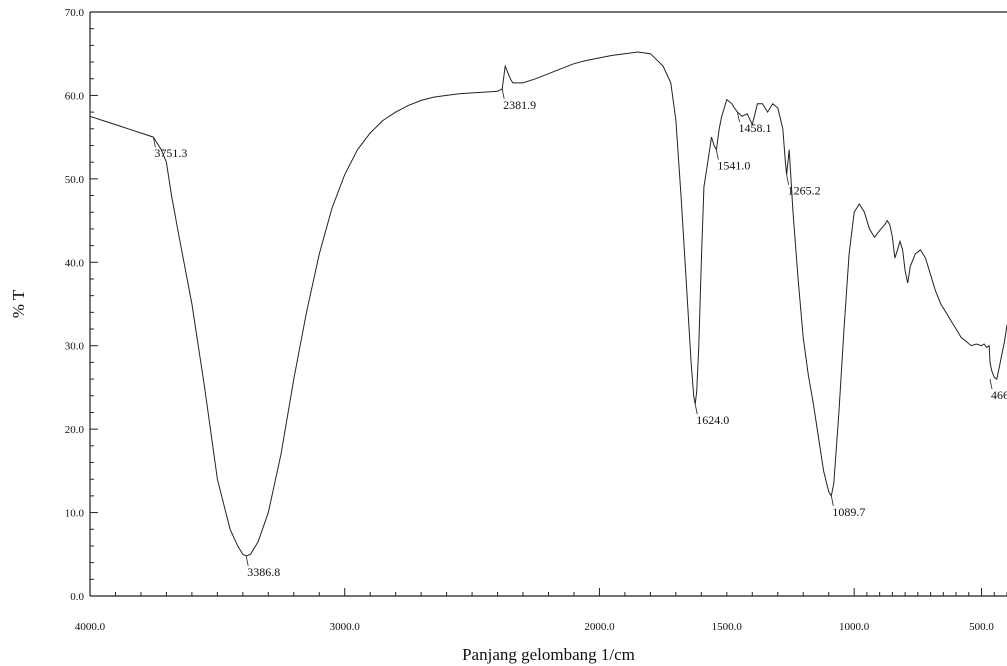 The image size is (1007, 666). I want to click on peak-label: 466.7, so click(999, 395).